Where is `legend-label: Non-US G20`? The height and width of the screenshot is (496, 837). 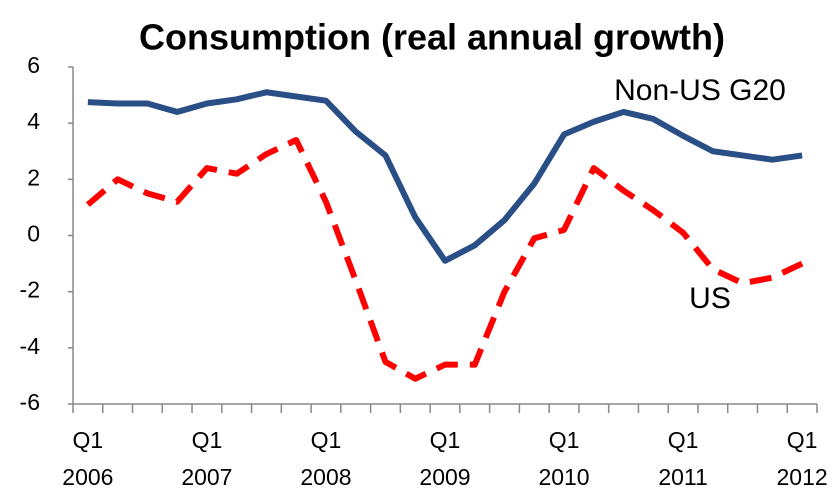 legend-label: Non-US G20 is located at coordinates (700, 90).